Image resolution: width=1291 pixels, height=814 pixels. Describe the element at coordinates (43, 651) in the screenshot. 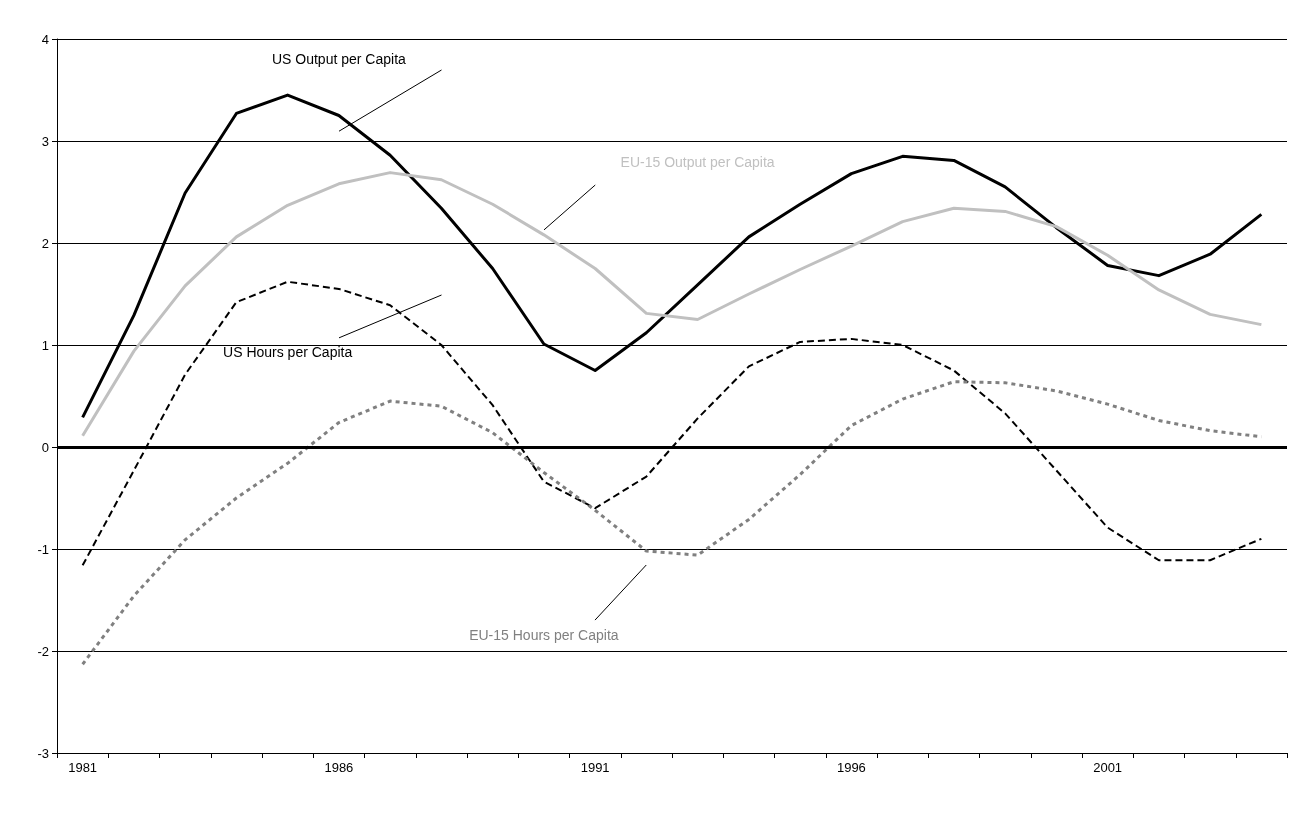

I see `y-tick-label: -2` at that location.